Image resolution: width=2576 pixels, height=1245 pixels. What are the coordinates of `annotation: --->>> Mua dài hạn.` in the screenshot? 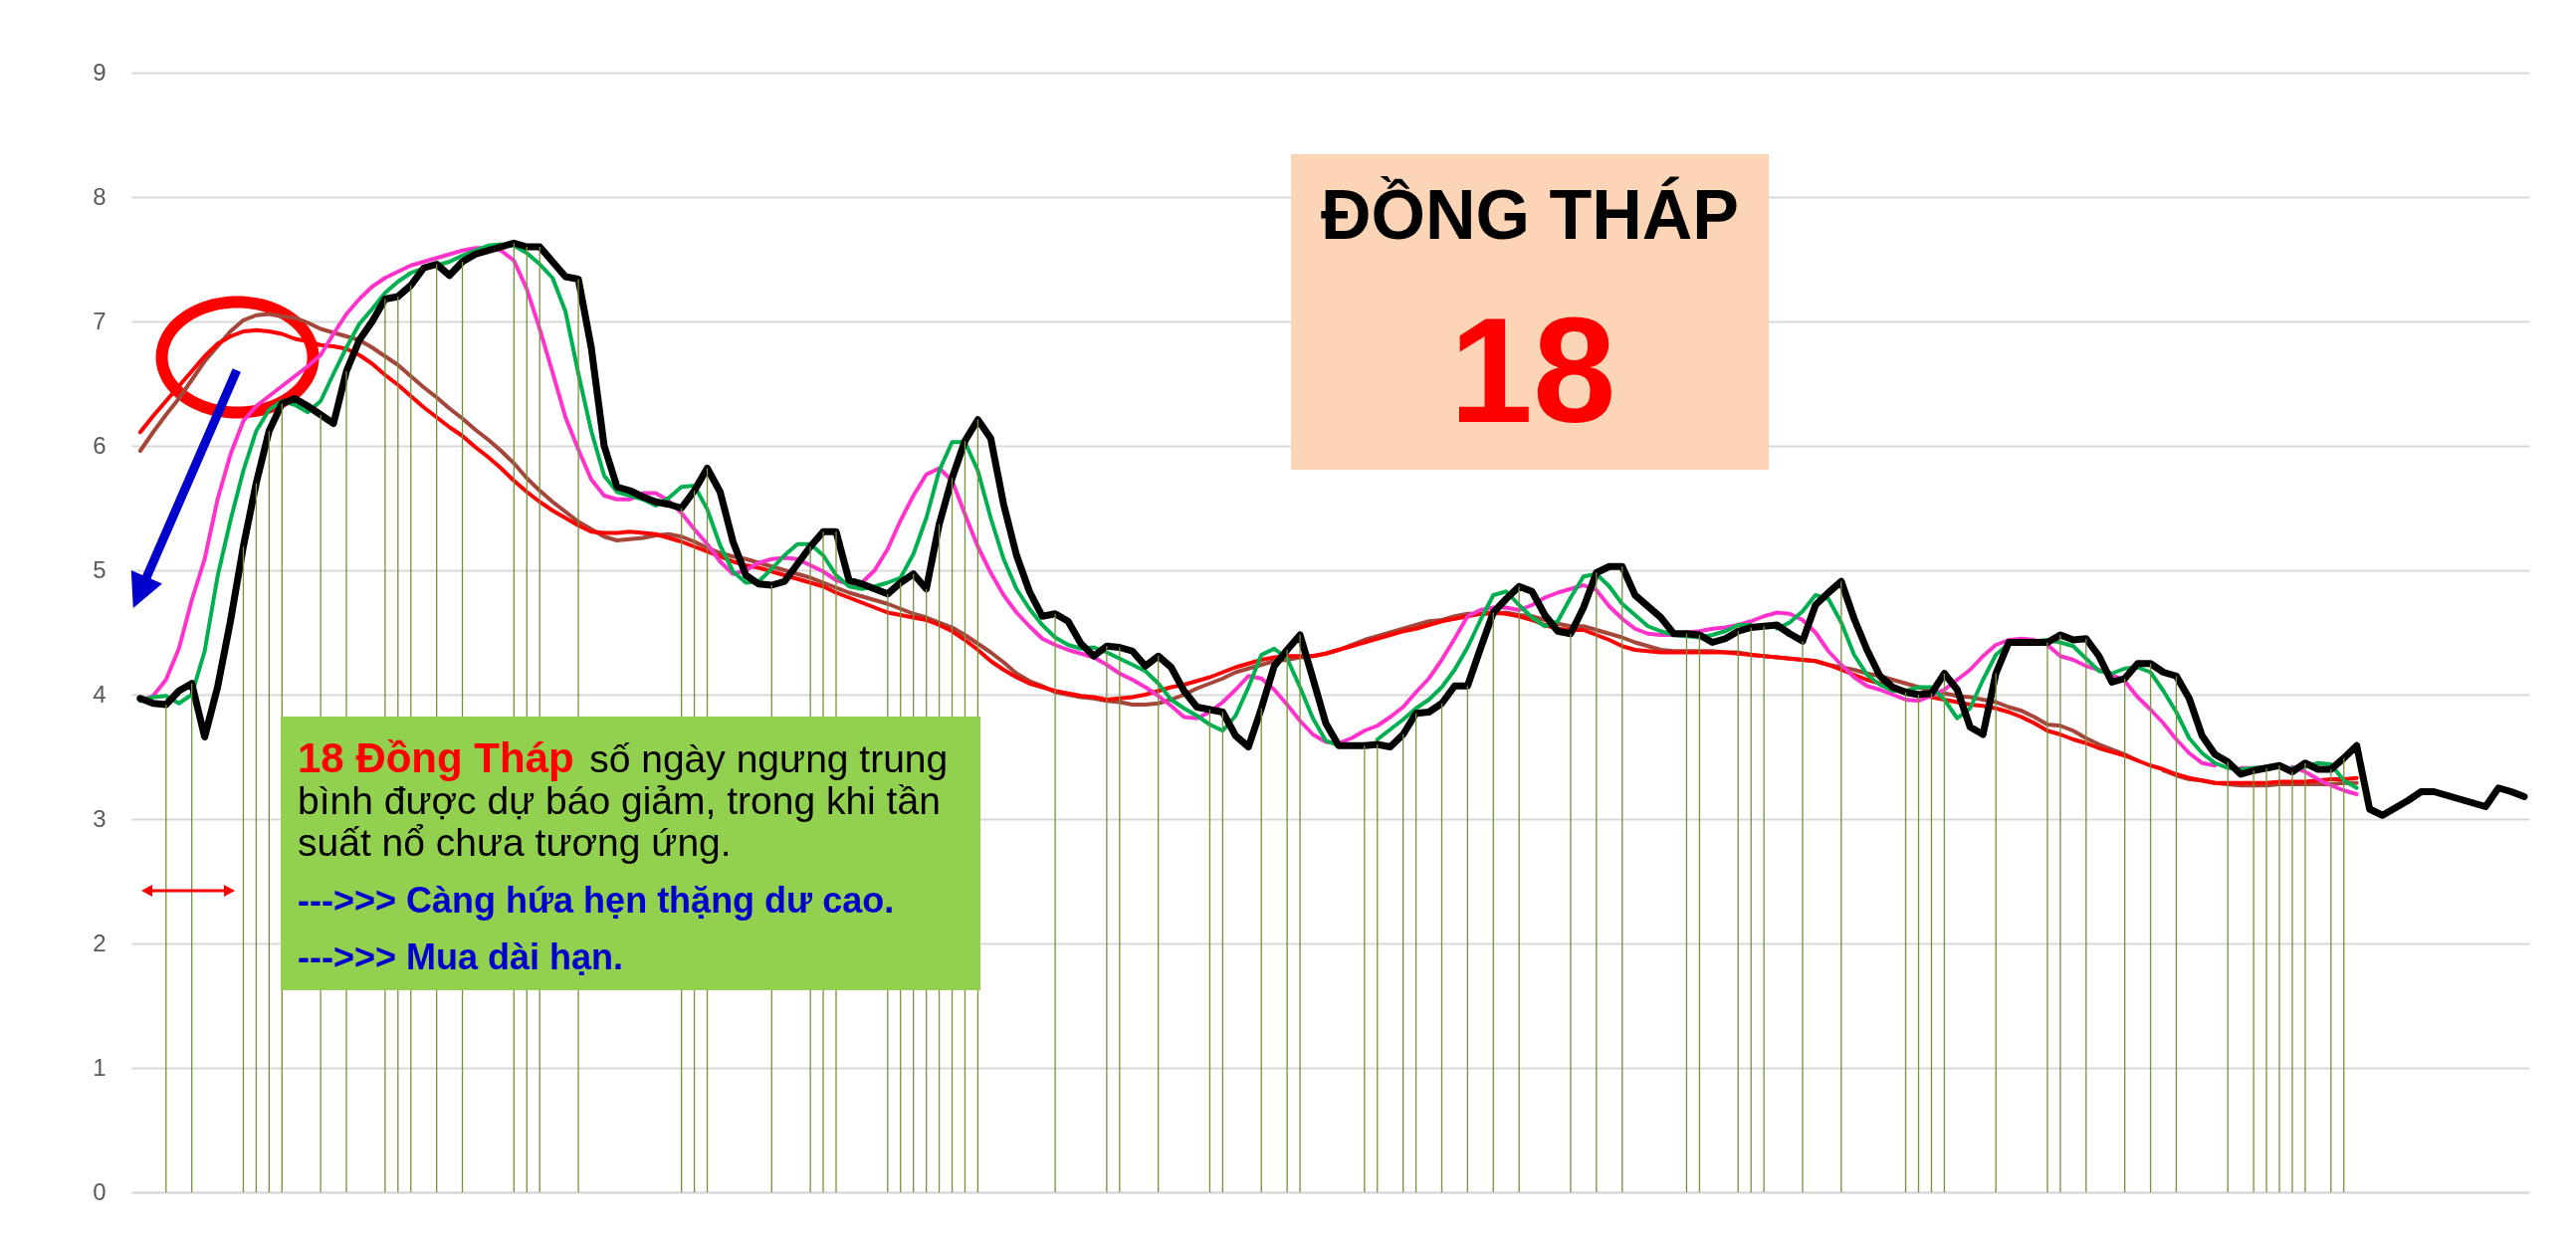 It's located at (461, 956).